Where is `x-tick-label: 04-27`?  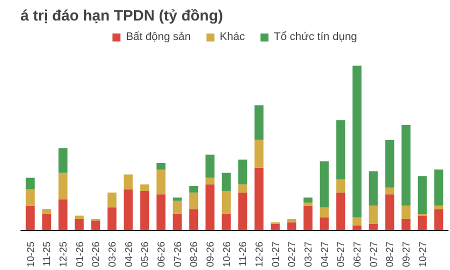
x-tick-label: 04-27 is located at coordinates (325, 254).